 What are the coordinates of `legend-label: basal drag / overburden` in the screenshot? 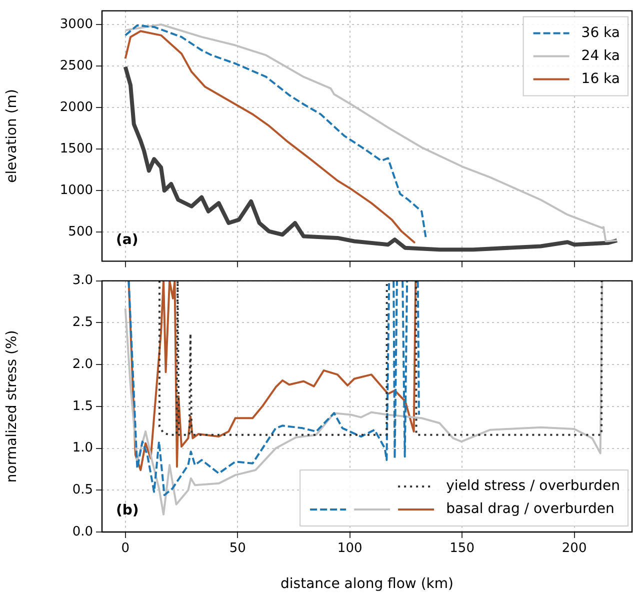 It's located at (530, 509).